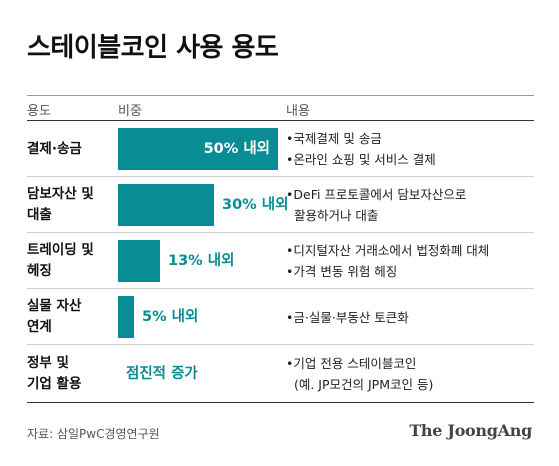 The image size is (559, 466). Describe the element at coordinates (39, 111) in the screenshot. I see `header-use: 용도` at that location.